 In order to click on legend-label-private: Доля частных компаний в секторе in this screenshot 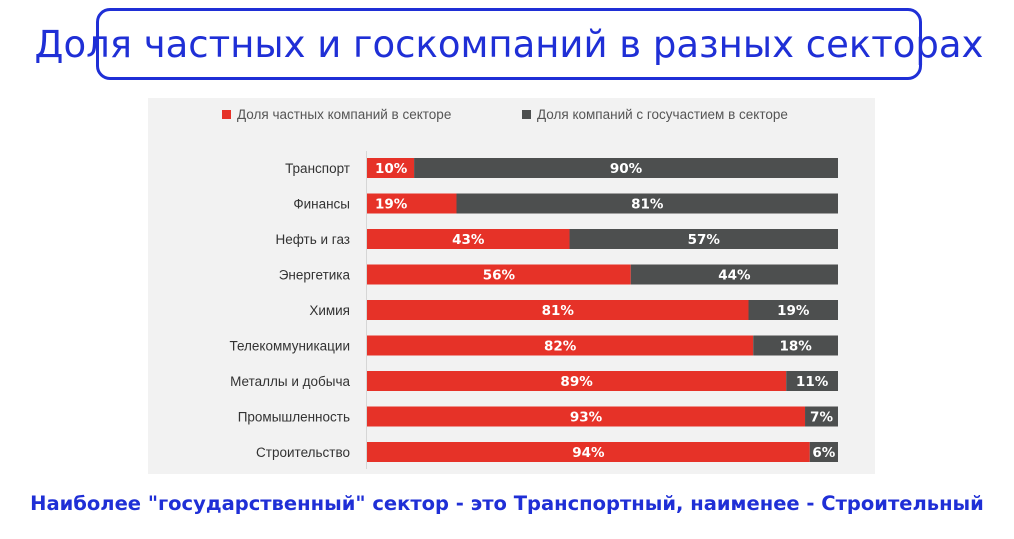, I will do `click(344, 114)`.